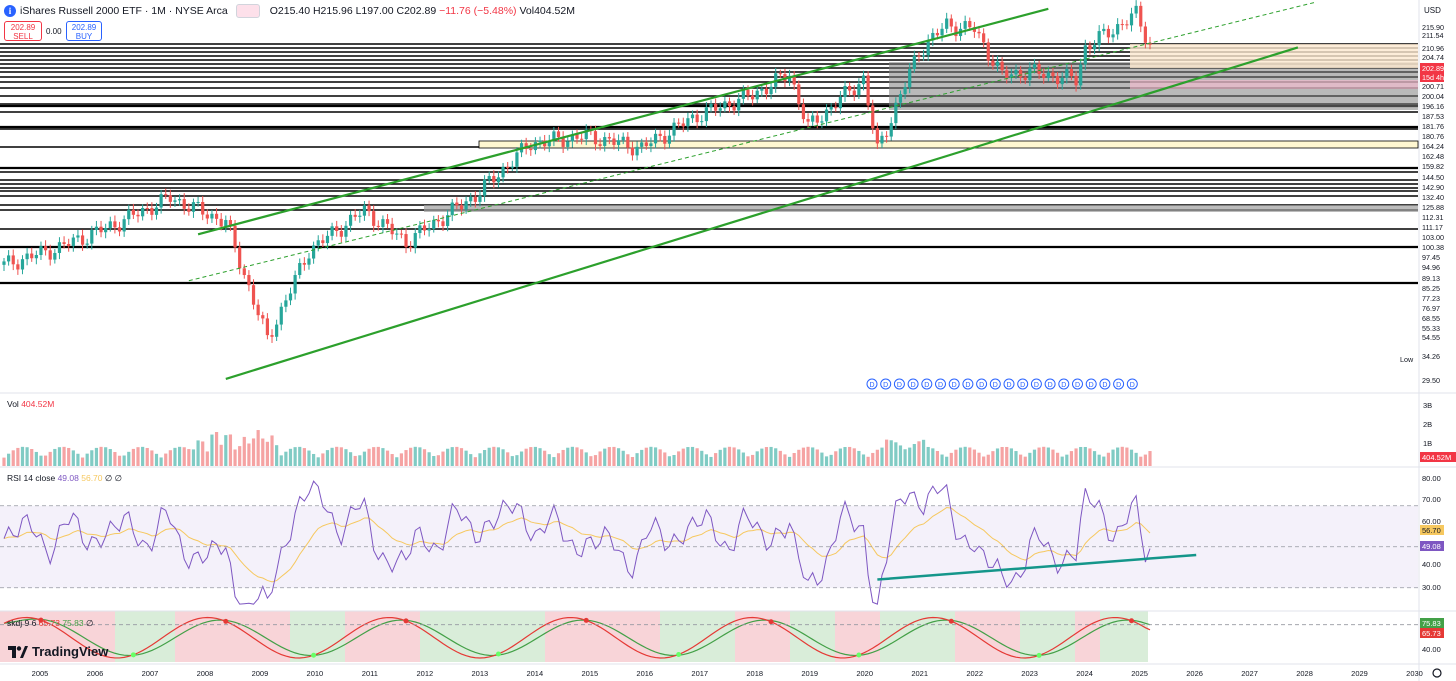 Image resolution: width=1456 pixels, height=681 pixels. I want to click on rsi-axis-tick: 70.00, so click(1431, 499).